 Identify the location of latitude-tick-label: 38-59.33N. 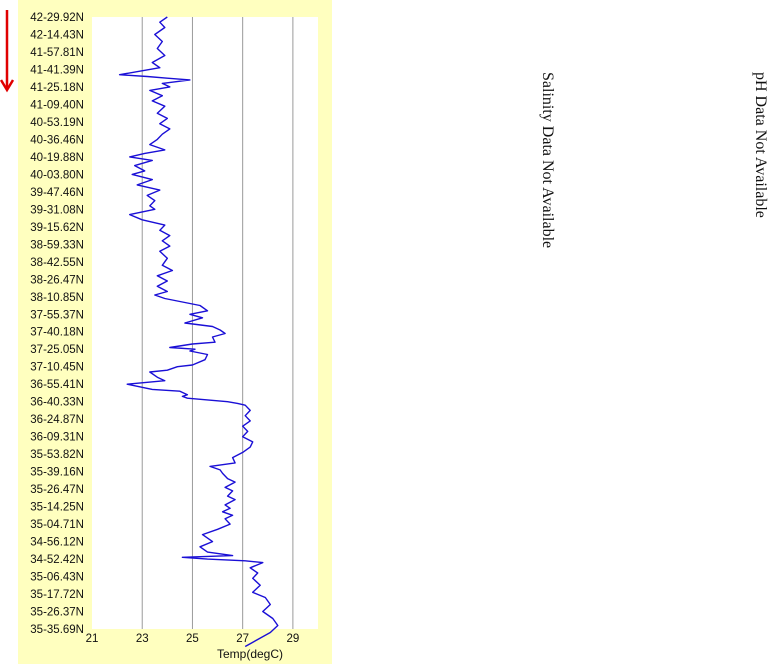
(57, 245).